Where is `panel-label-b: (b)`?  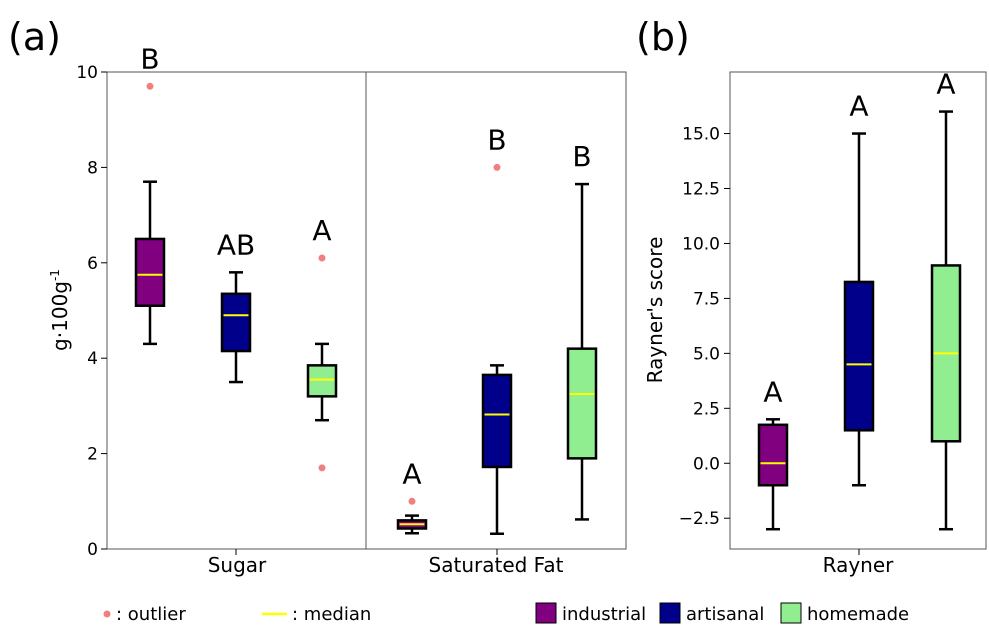 panel-label-b: (b) is located at coordinates (663, 37).